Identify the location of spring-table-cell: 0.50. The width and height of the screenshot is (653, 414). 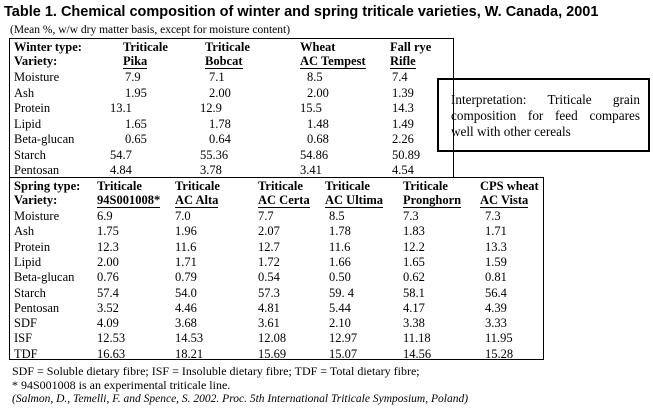
(340, 277).